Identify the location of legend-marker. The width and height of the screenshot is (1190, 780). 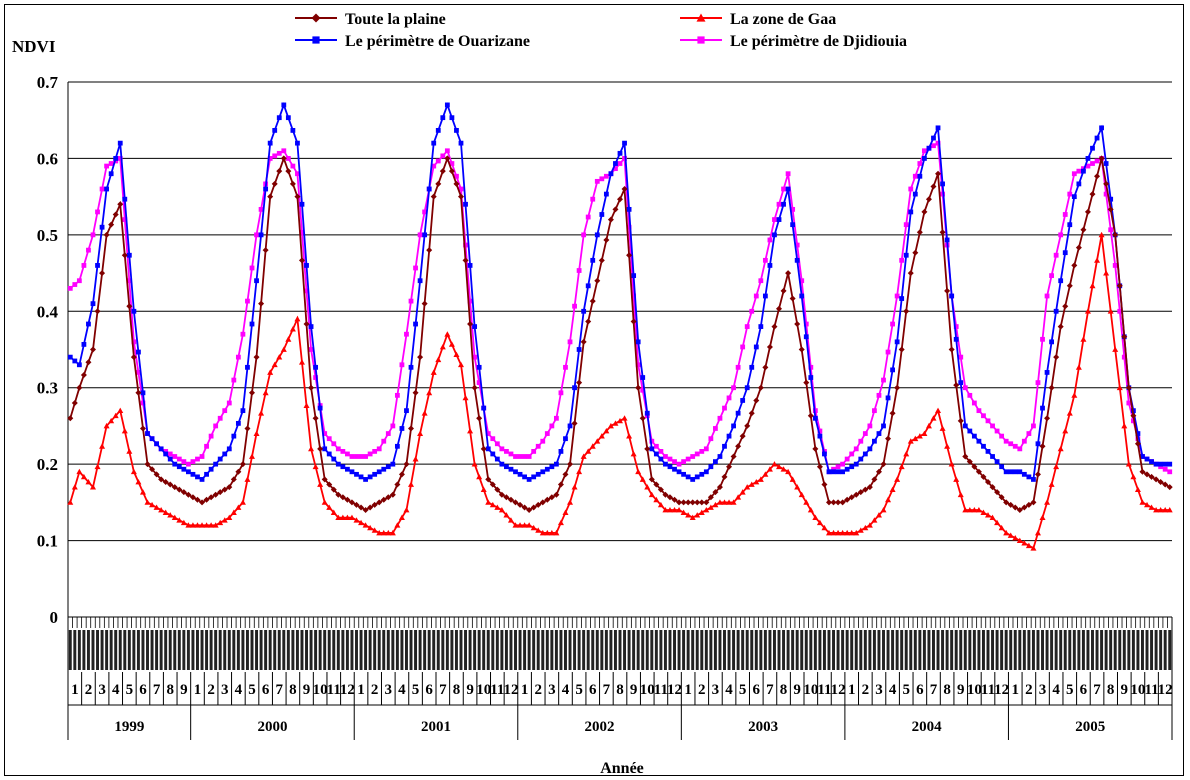
(316, 18).